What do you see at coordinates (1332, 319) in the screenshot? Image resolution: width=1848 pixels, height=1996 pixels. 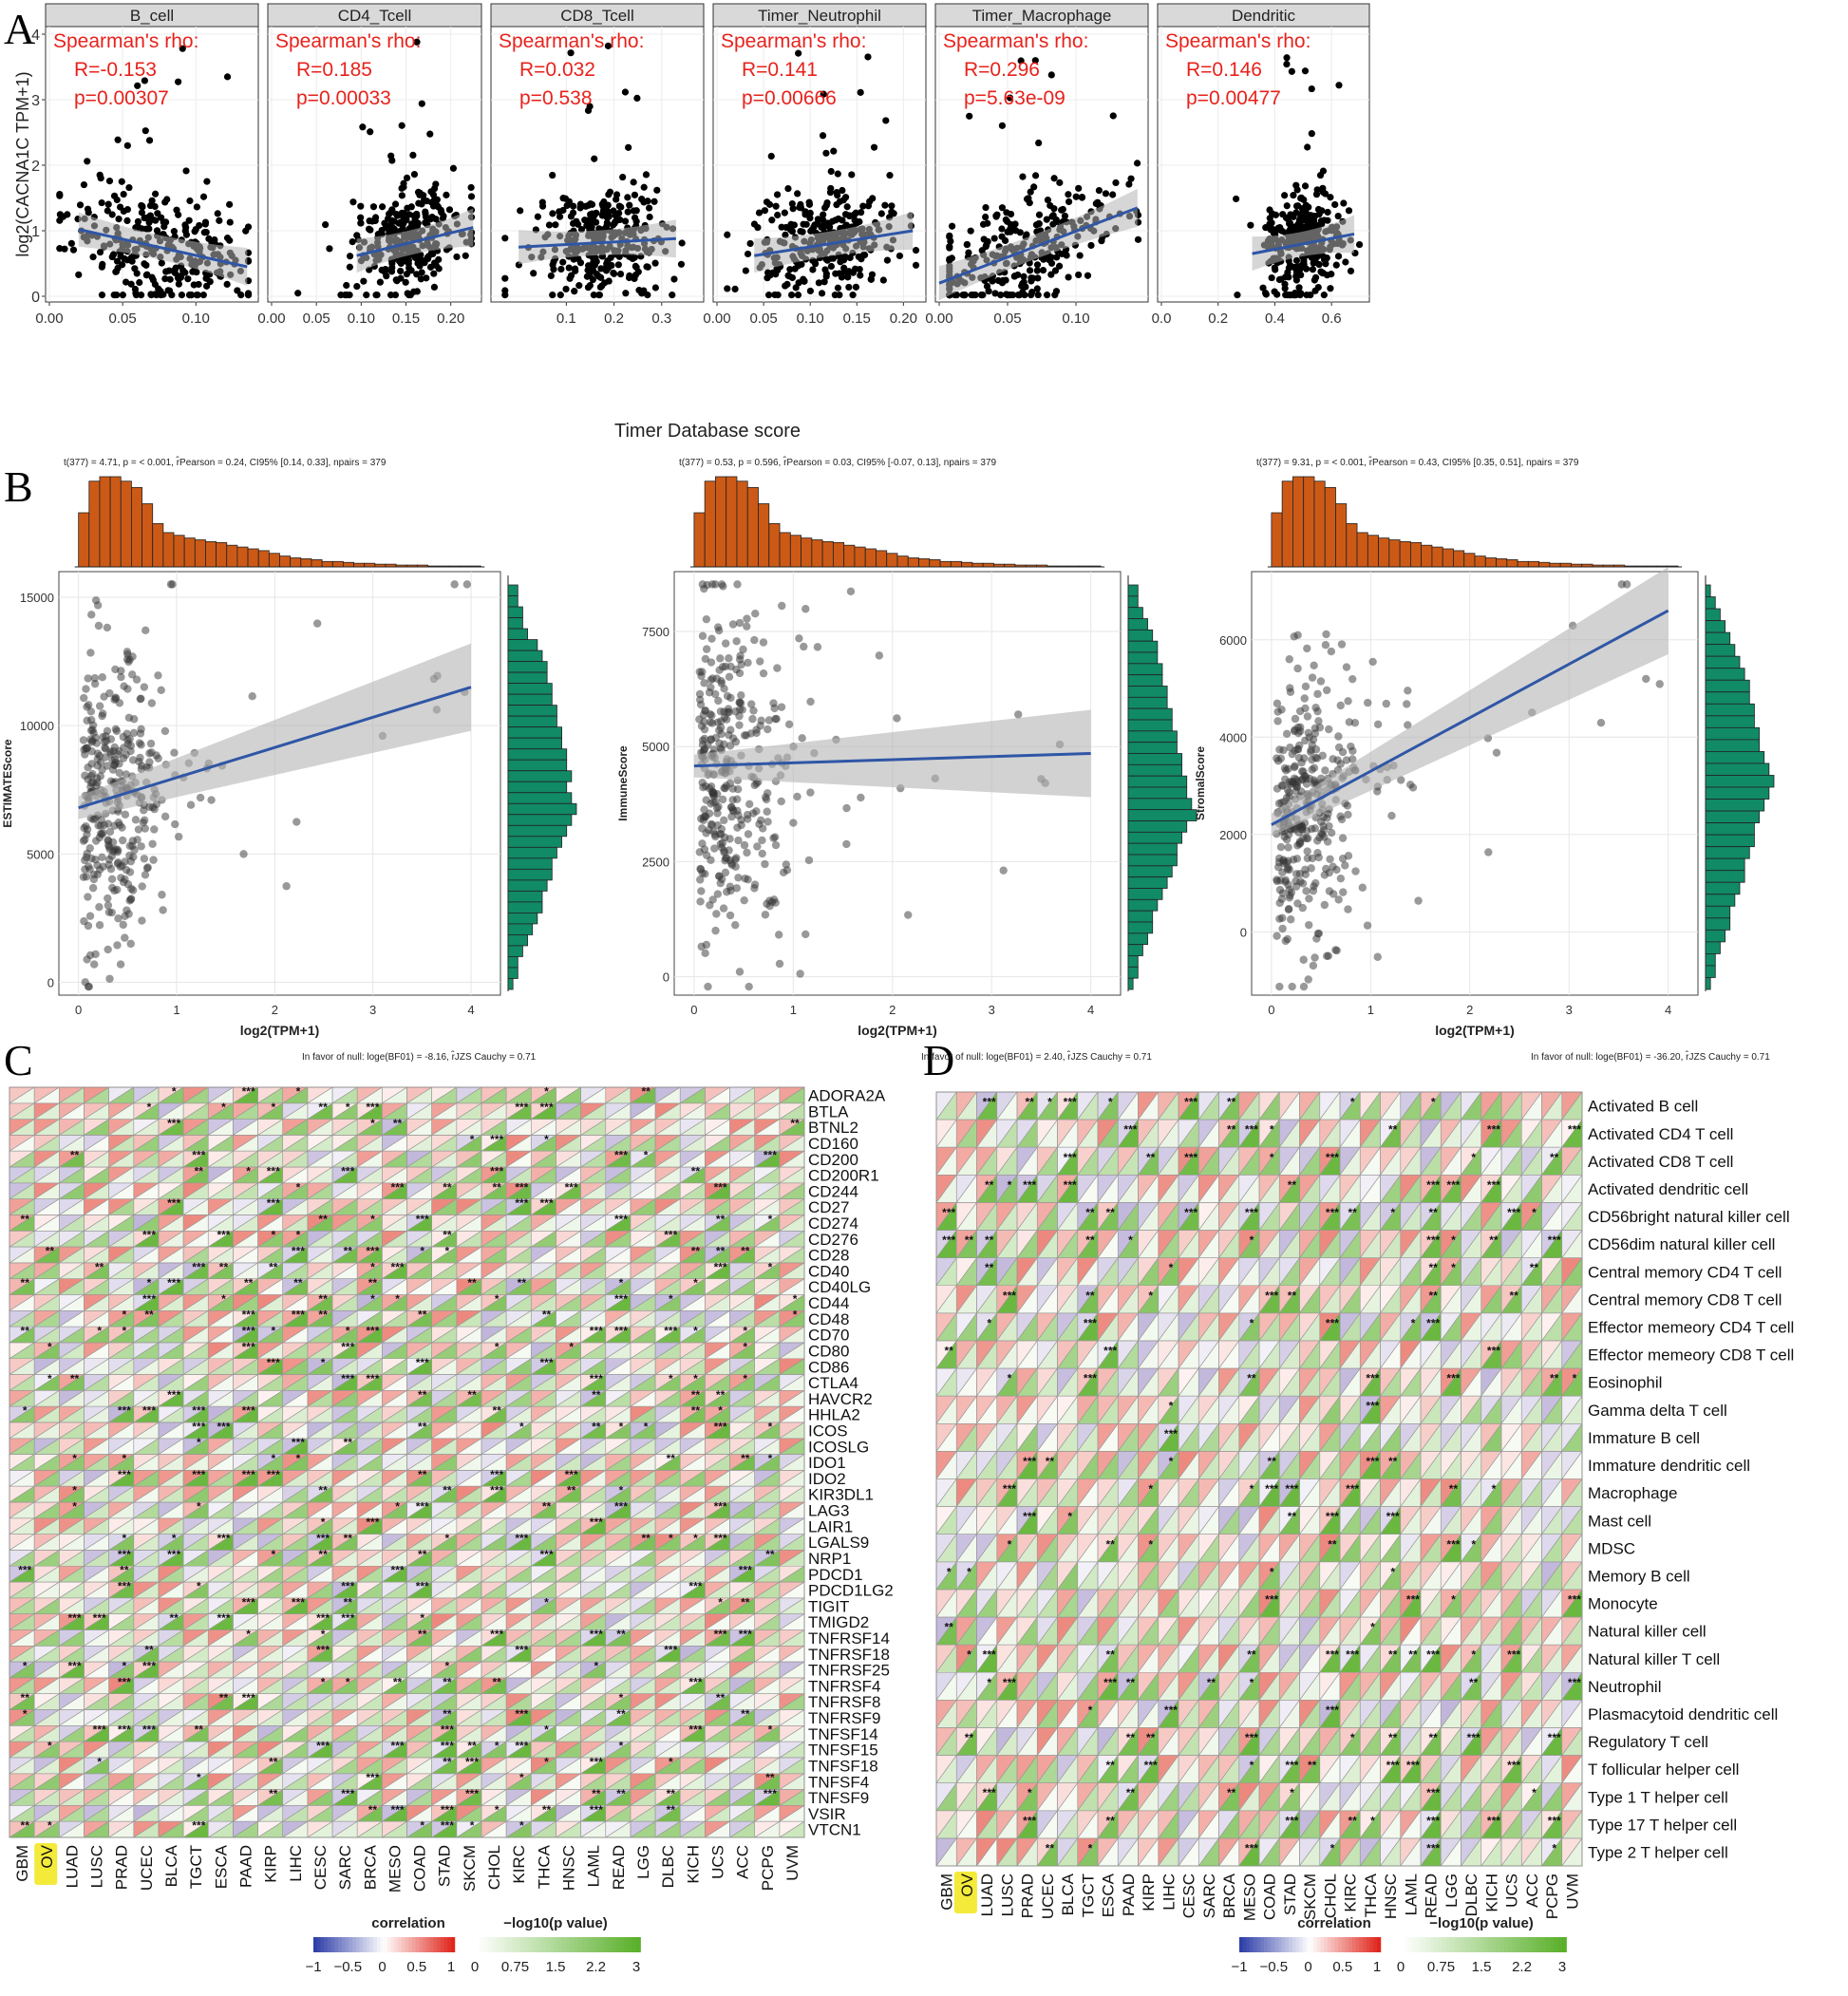 I see `a-xtick-label: 0.6` at bounding box center [1332, 319].